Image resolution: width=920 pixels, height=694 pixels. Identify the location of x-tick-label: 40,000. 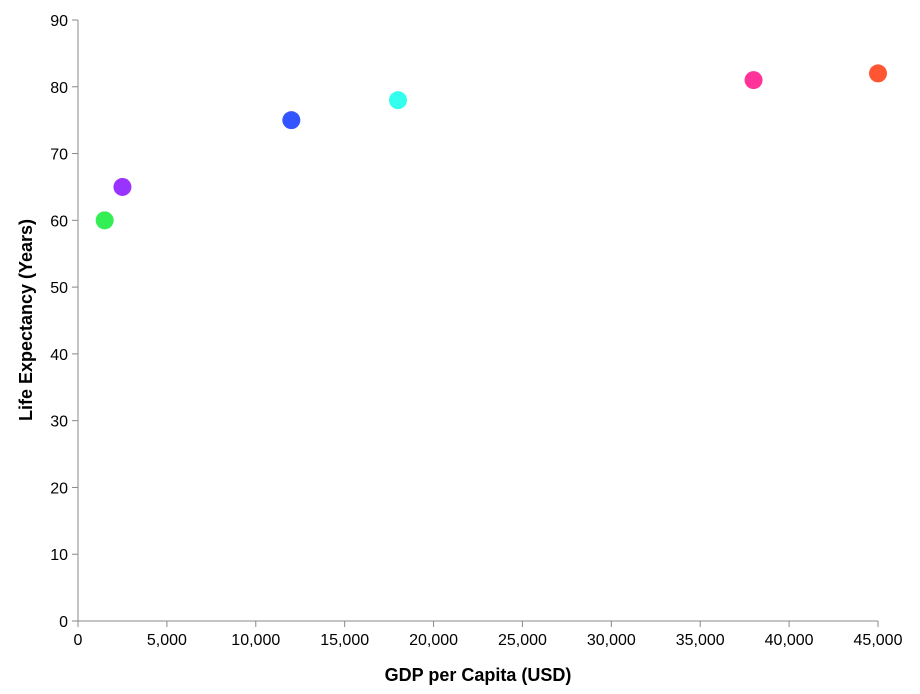
(789, 640).